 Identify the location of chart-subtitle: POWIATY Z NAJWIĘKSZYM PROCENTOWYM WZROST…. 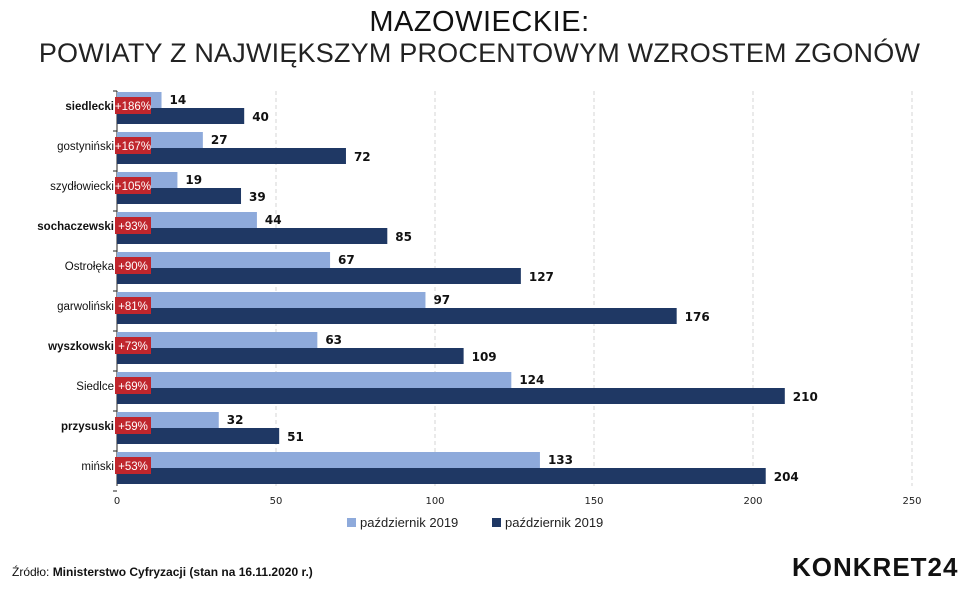
(479, 53).